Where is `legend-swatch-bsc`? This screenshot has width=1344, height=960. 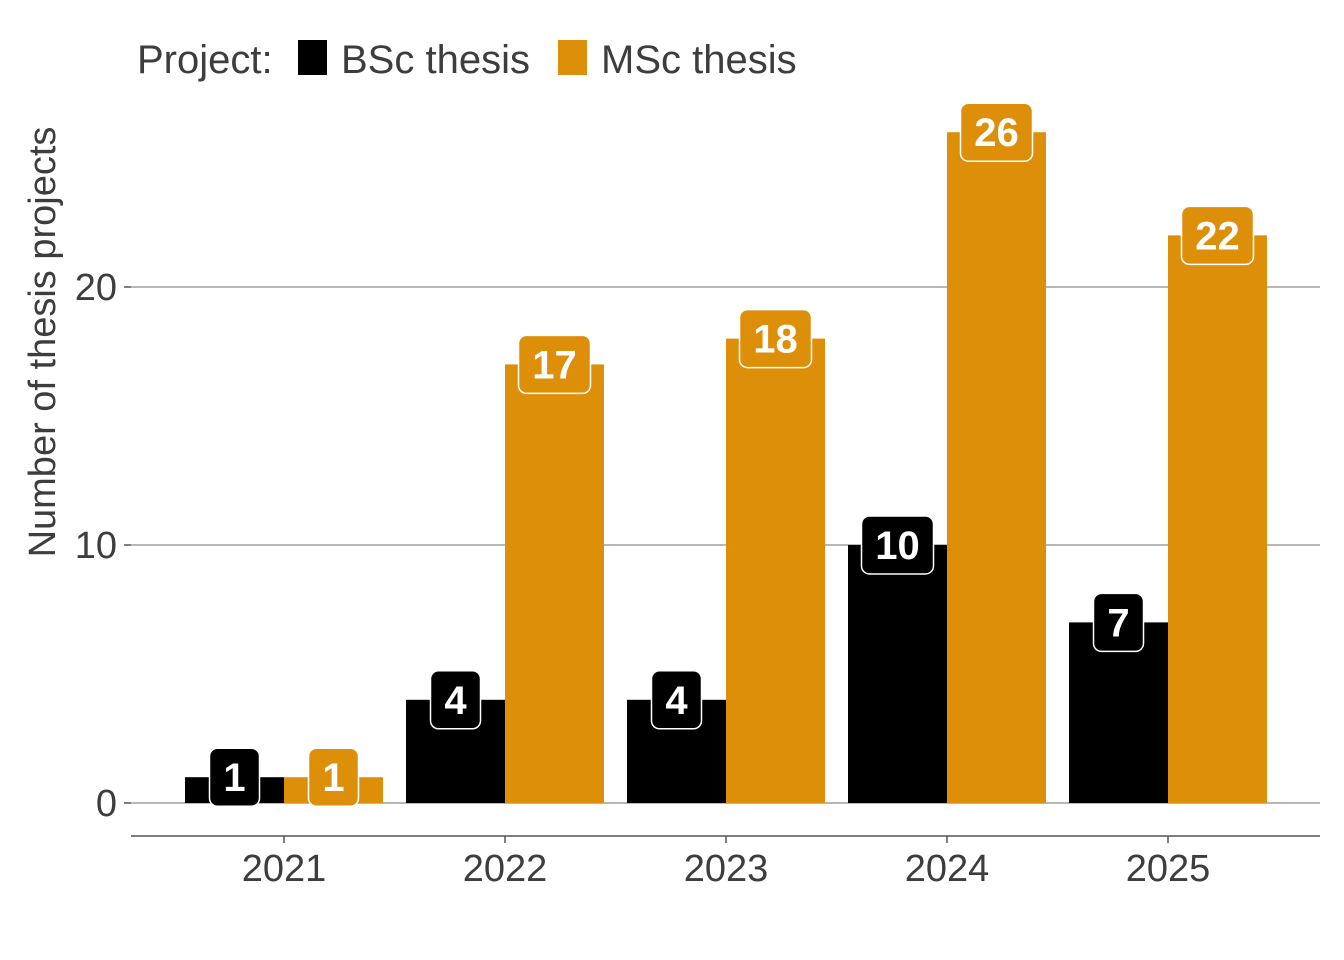
legend-swatch-bsc is located at coordinates (312, 57).